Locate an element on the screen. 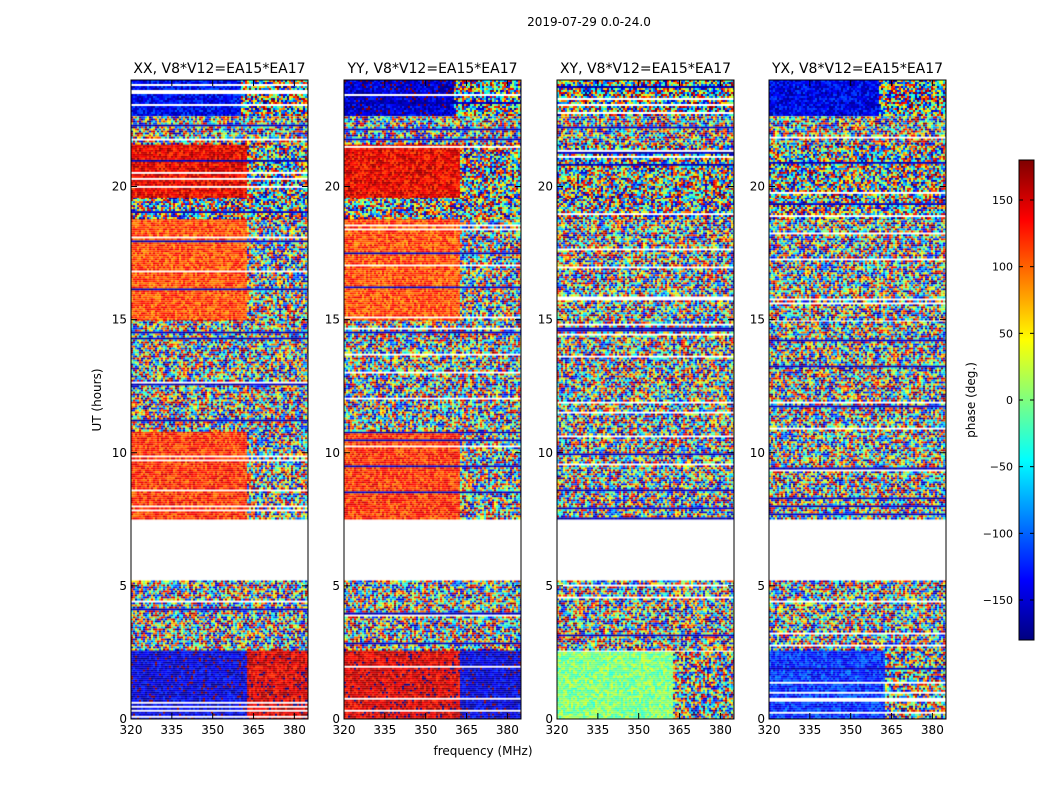 This screenshot has height=800, width=1050. colorbar: 150 100 50 0 −50 −100 −150 is located at coordinates (1009, 400).